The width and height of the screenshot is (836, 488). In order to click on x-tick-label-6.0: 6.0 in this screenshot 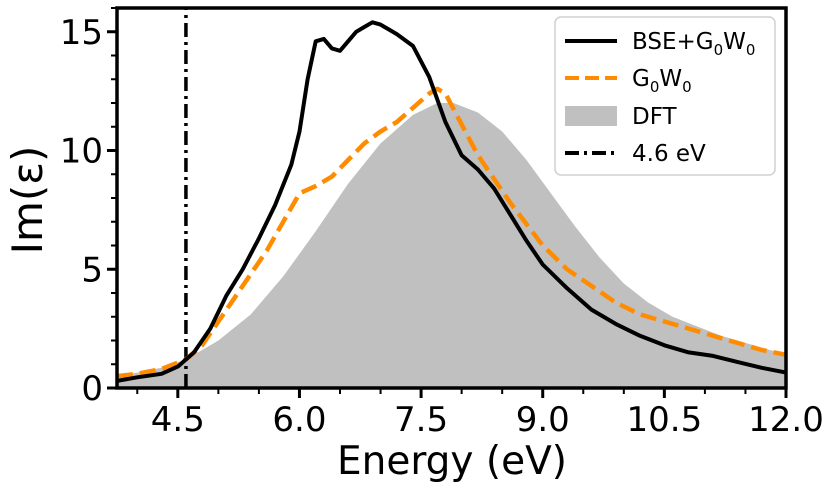, I will do `click(299, 420)`.